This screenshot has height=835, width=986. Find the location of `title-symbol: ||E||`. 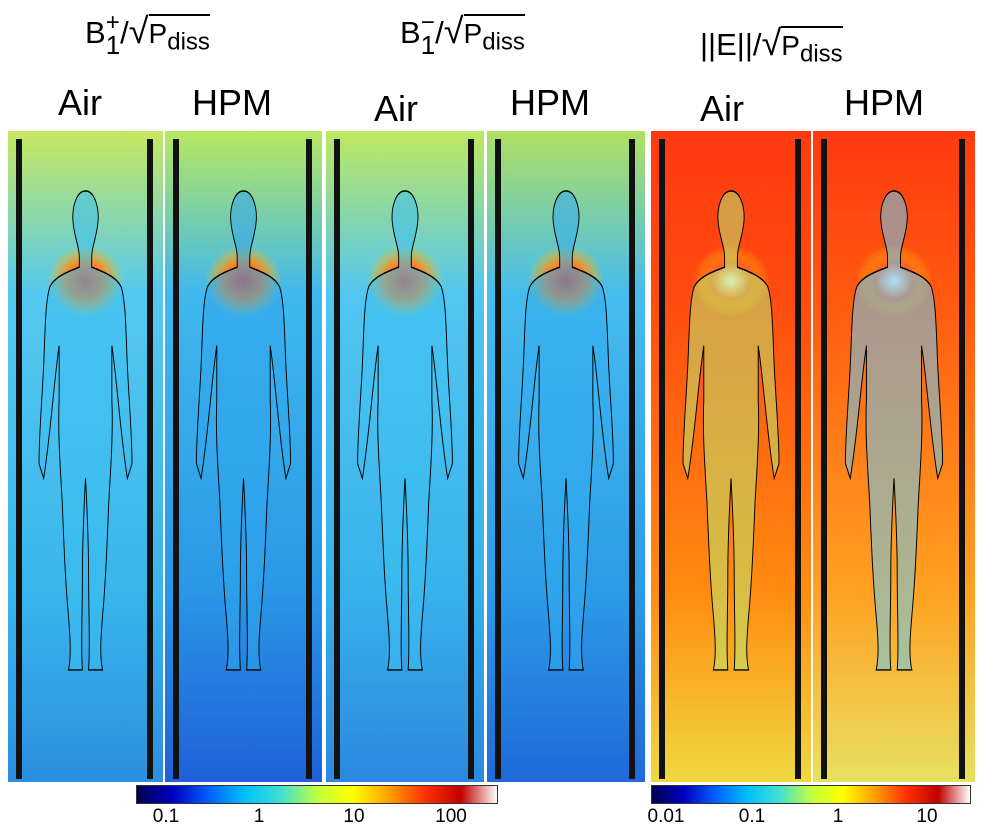

title-symbol: ||E|| is located at coordinates (726, 44).